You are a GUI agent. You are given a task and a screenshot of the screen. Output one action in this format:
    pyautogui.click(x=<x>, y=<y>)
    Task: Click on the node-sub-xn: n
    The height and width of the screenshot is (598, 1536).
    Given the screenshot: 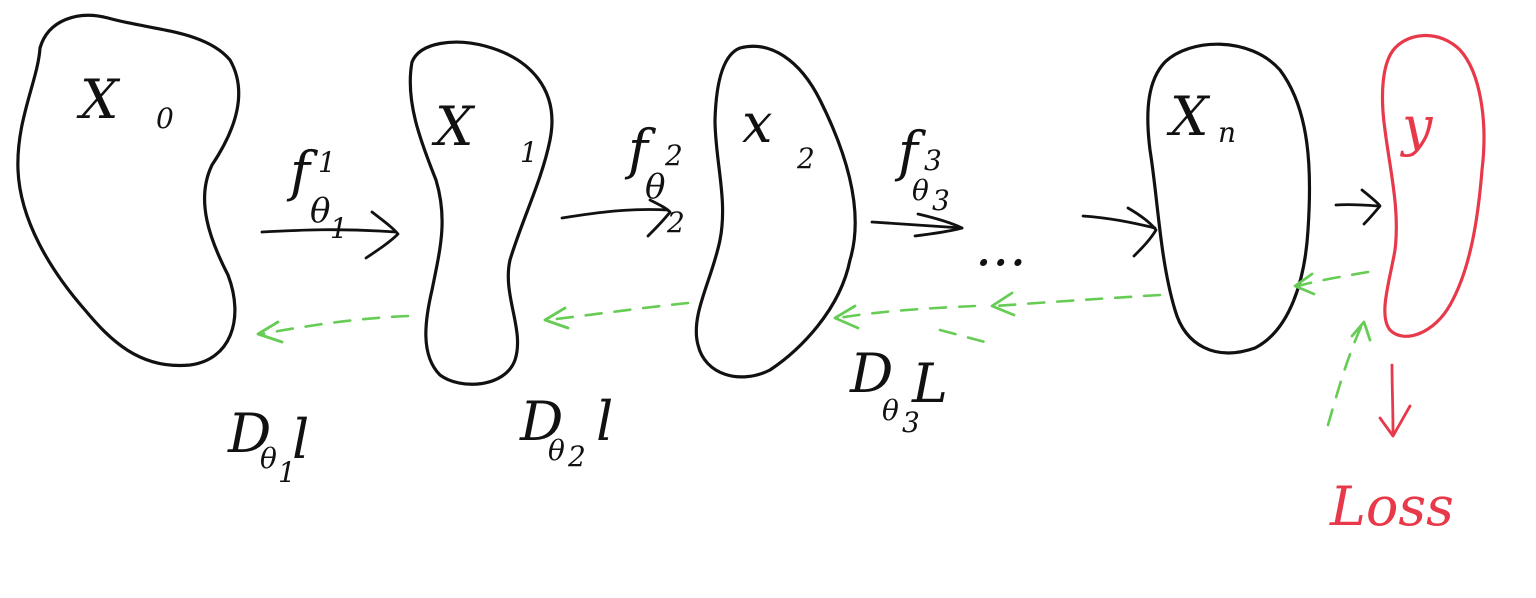 What is the action you would take?
    pyautogui.click(x=1227, y=132)
    